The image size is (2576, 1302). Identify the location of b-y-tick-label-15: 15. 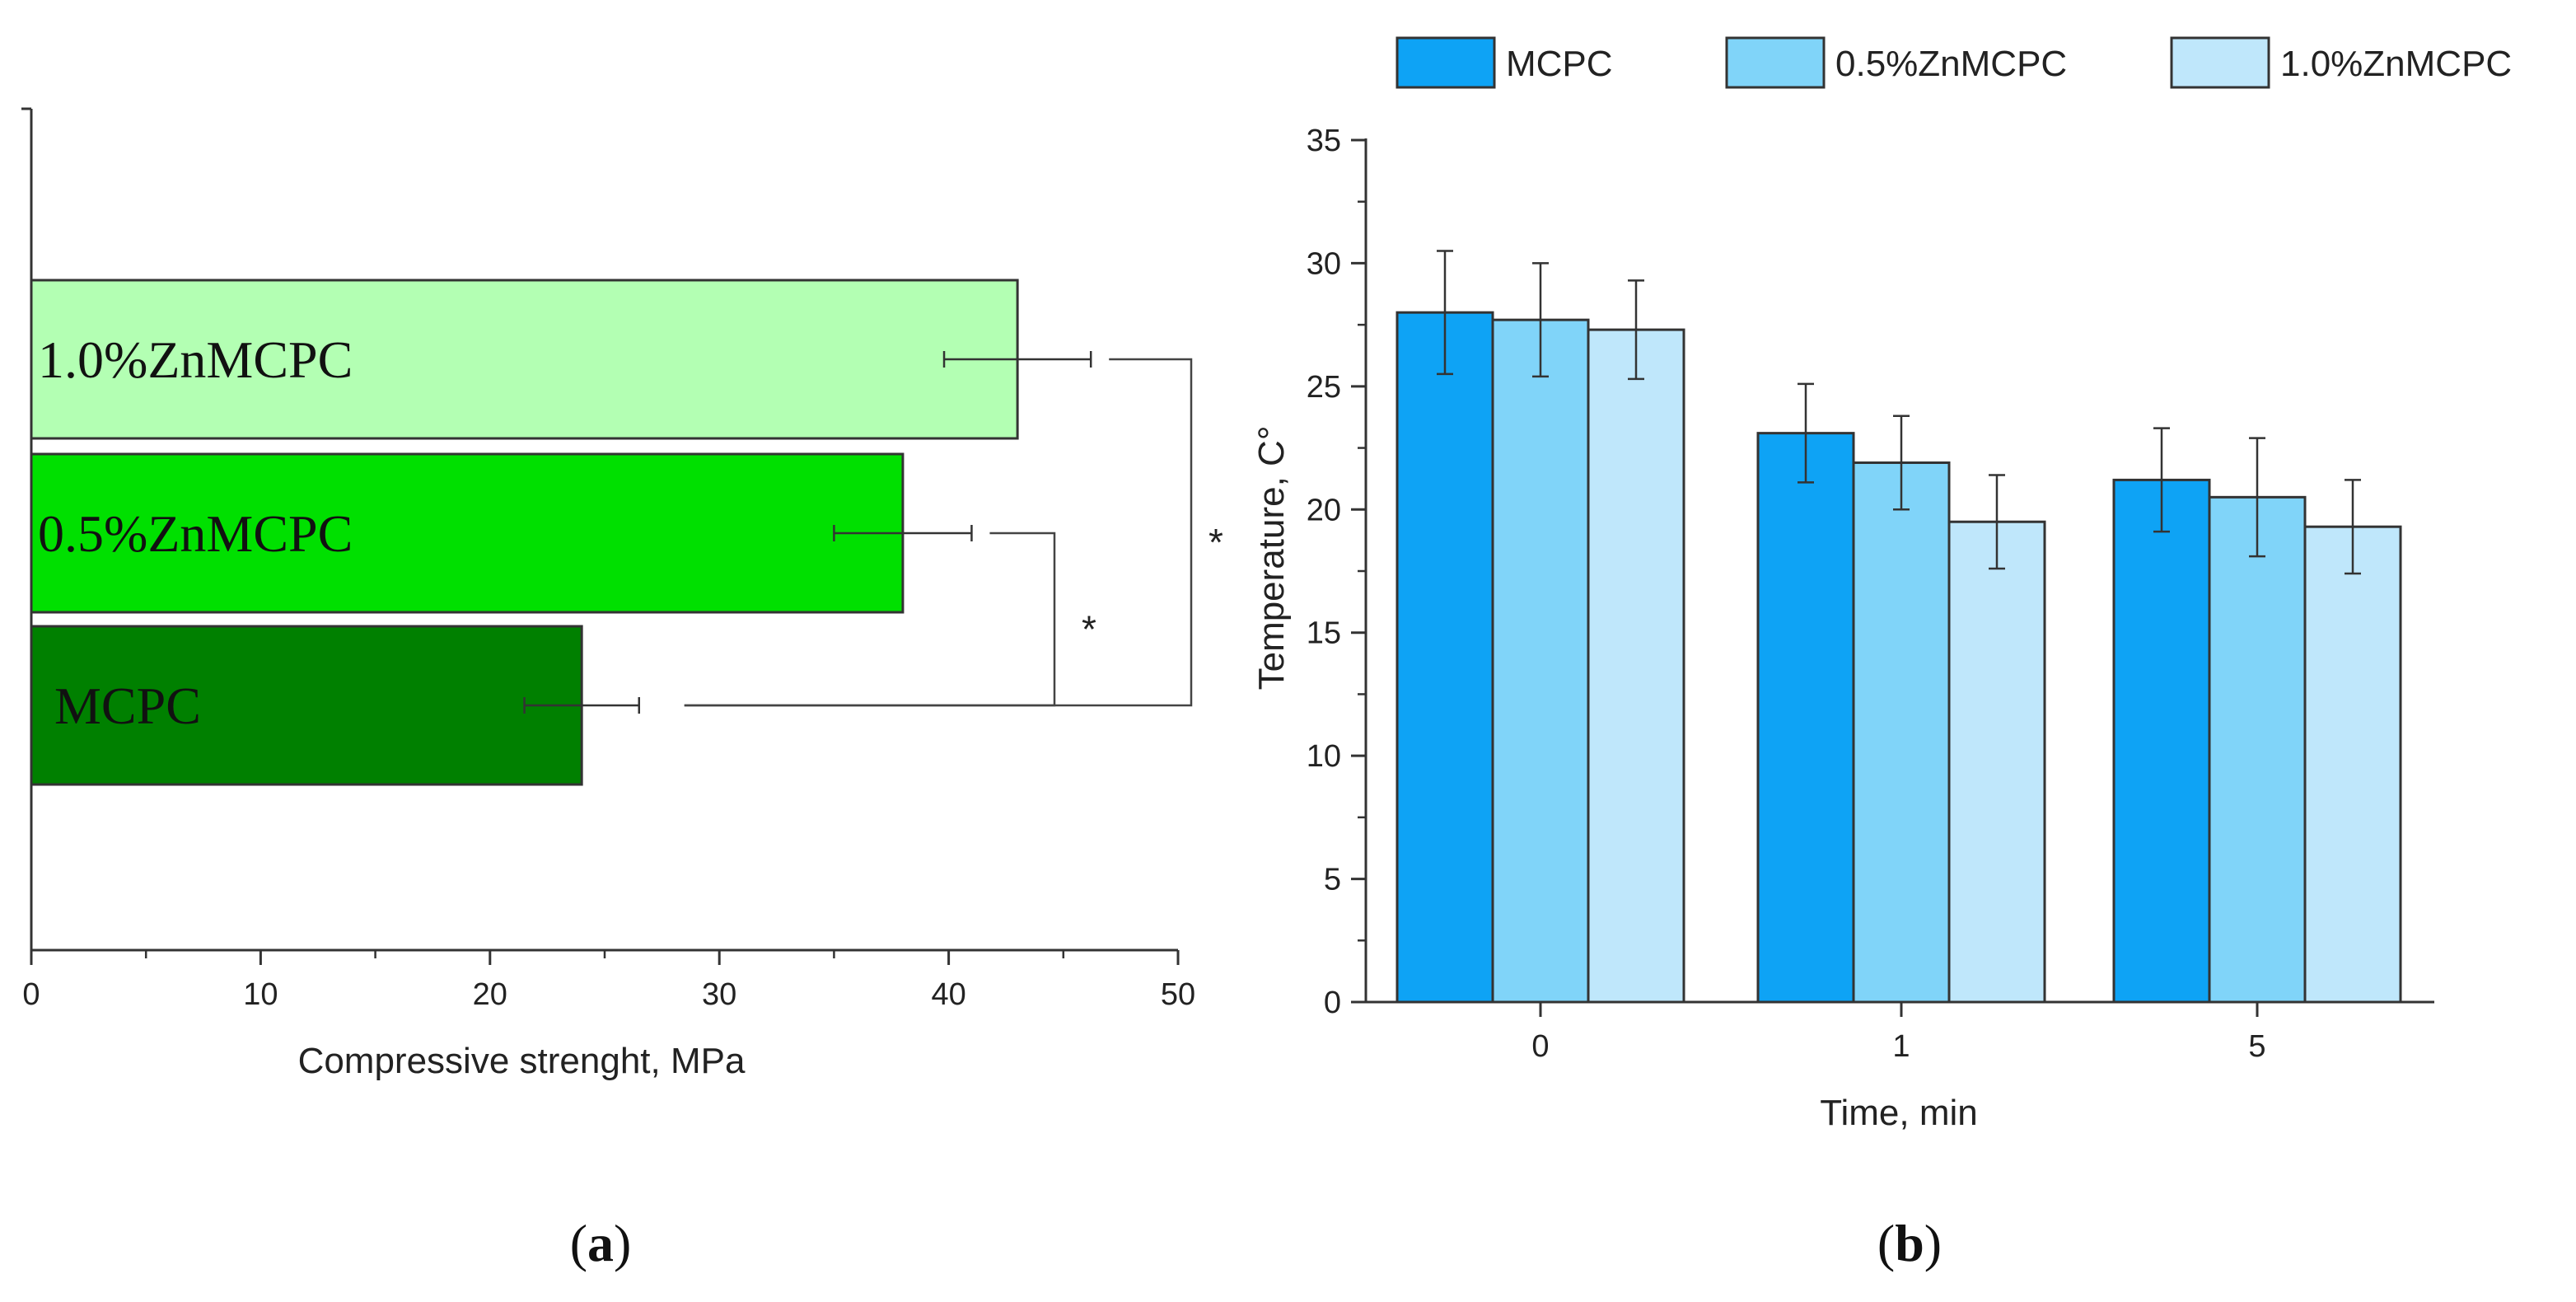
(1324, 633).